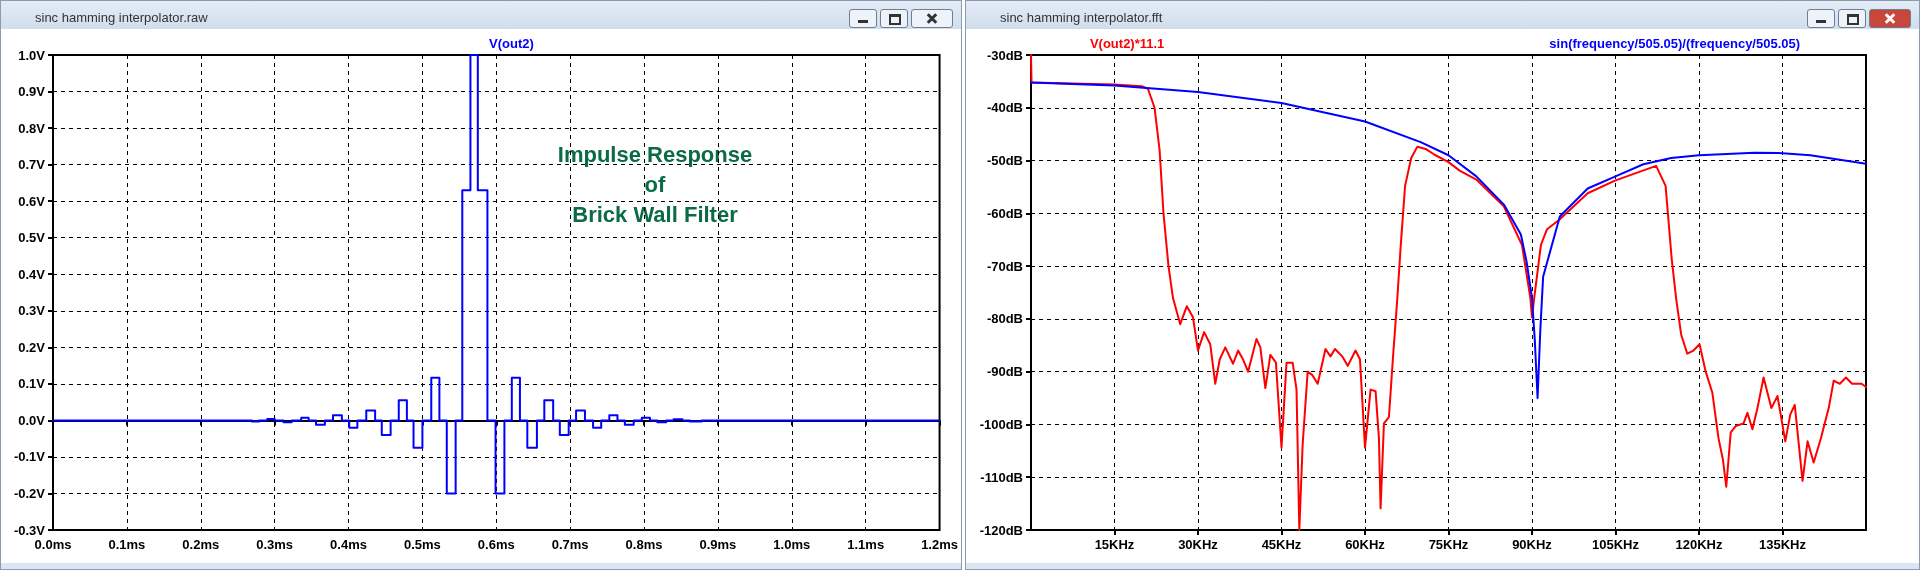  What do you see at coordinates (940, 544) in the screenshot?
I see `x-tick-label: 1.2ms` at bounding box center [940, 544].